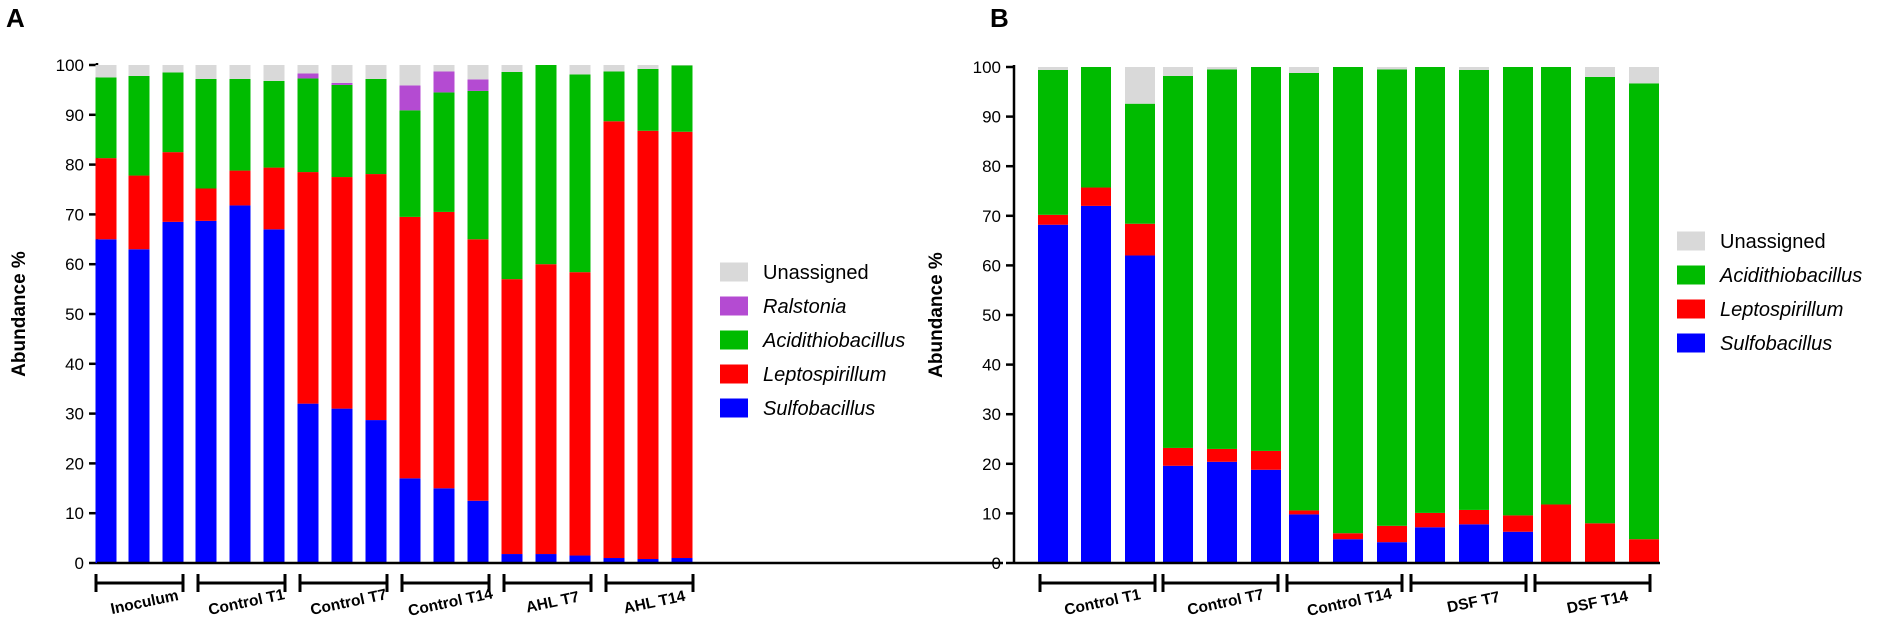 The width and height of the screenshot is (1901, 638). I want to click on group-label: AHL T14, so click(654, 603).